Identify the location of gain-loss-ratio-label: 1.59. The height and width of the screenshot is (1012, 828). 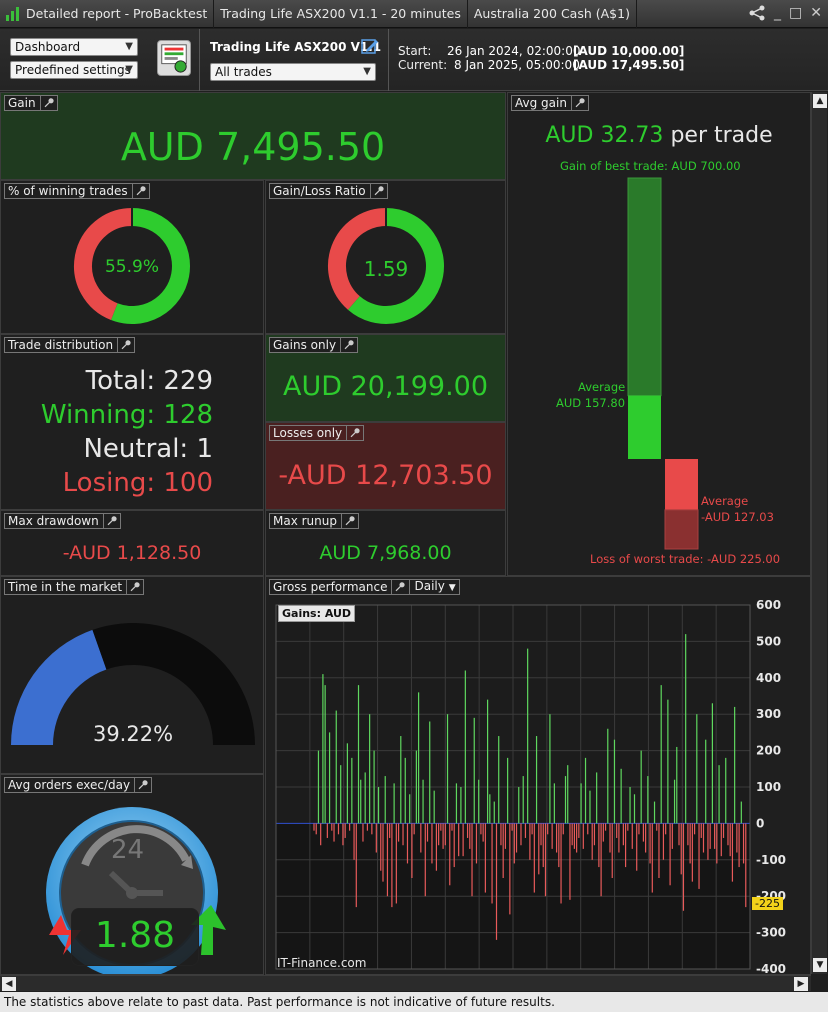
(386, 269).